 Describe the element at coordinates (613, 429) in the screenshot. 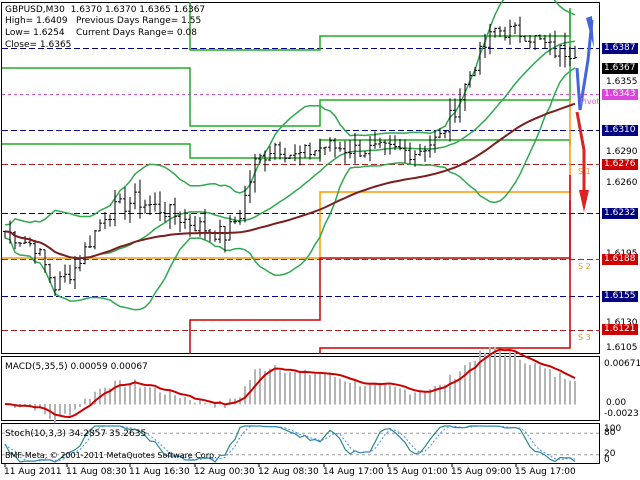

I see `stoch-tick: 100` at that location.